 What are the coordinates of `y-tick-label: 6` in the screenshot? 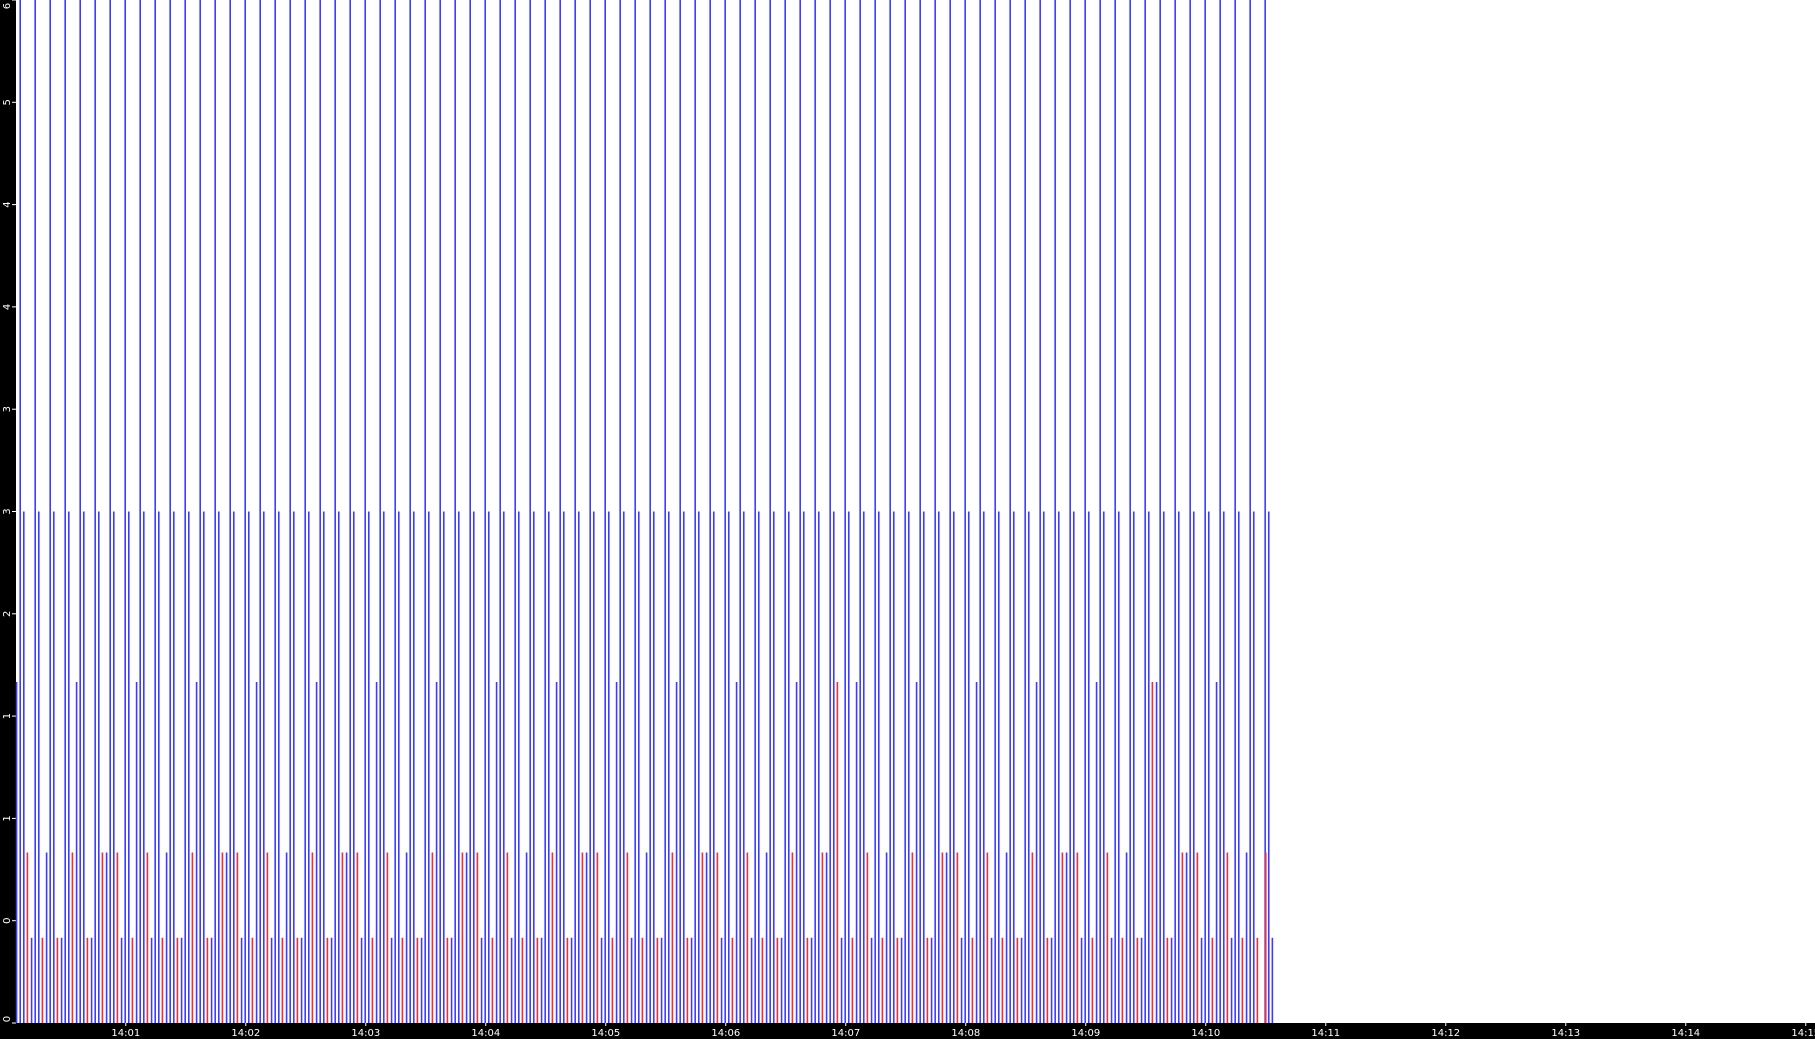 It's located at (7, 6).